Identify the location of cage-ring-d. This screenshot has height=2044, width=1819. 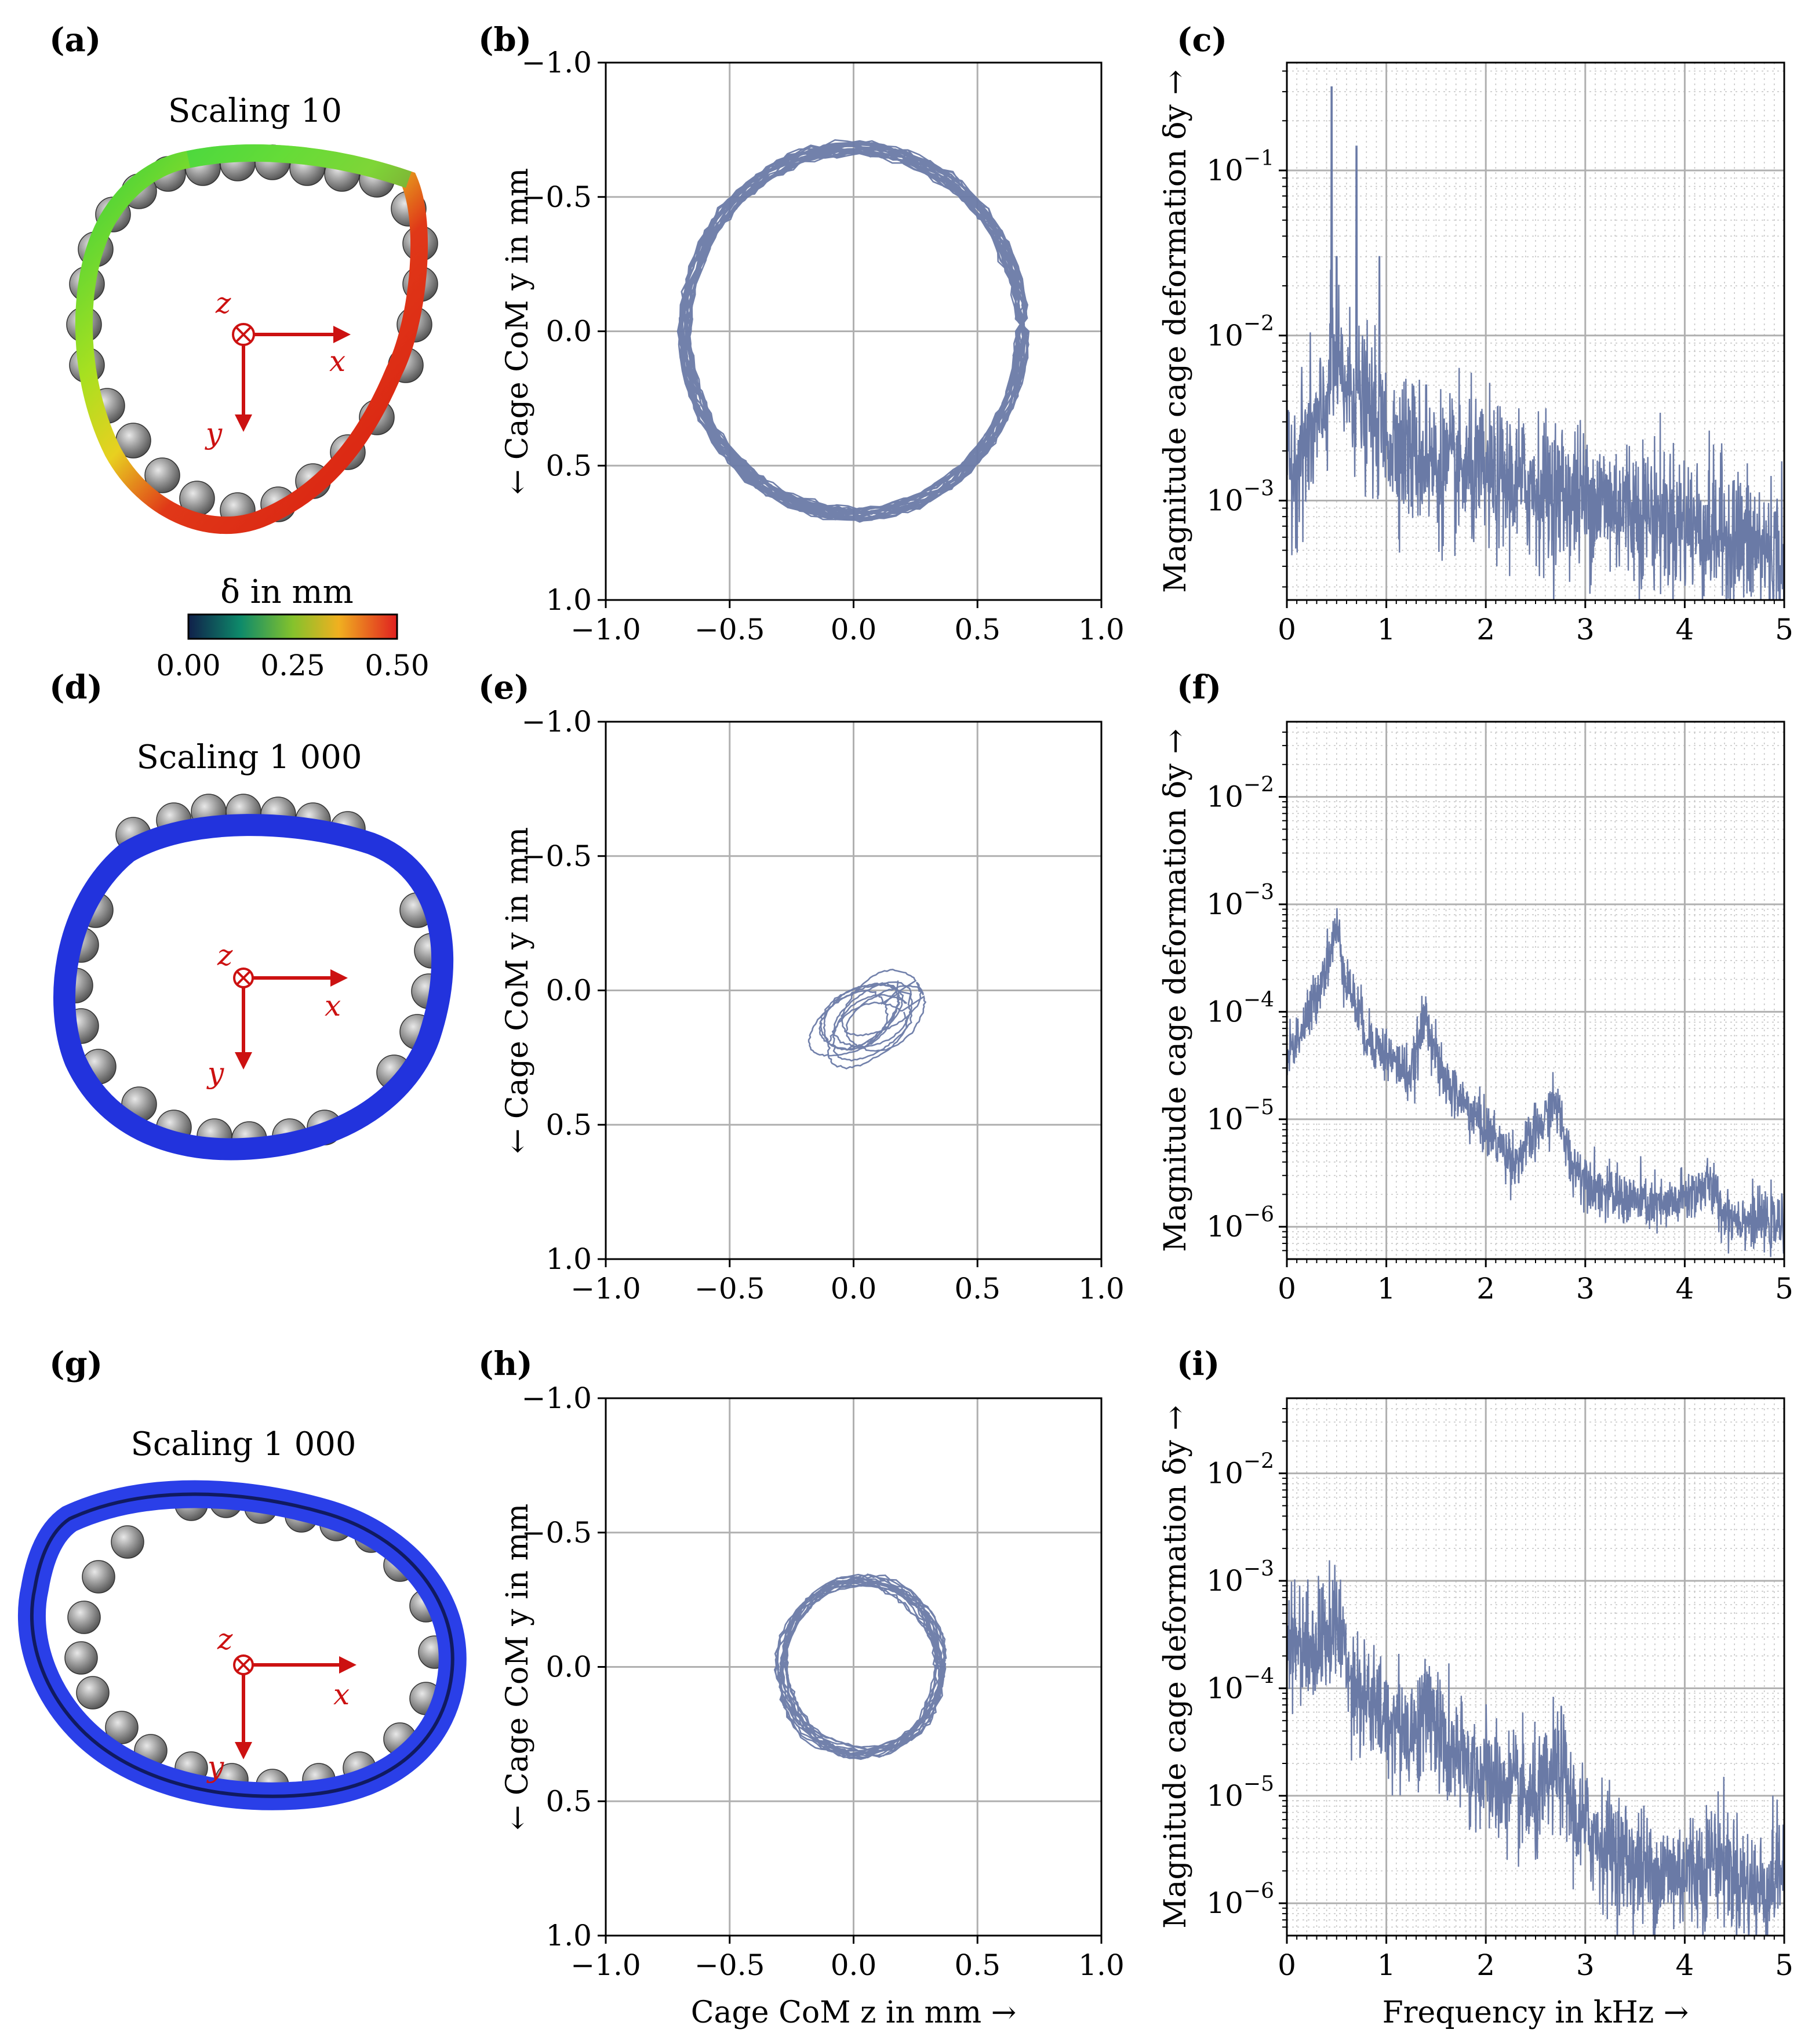
(253, 987).